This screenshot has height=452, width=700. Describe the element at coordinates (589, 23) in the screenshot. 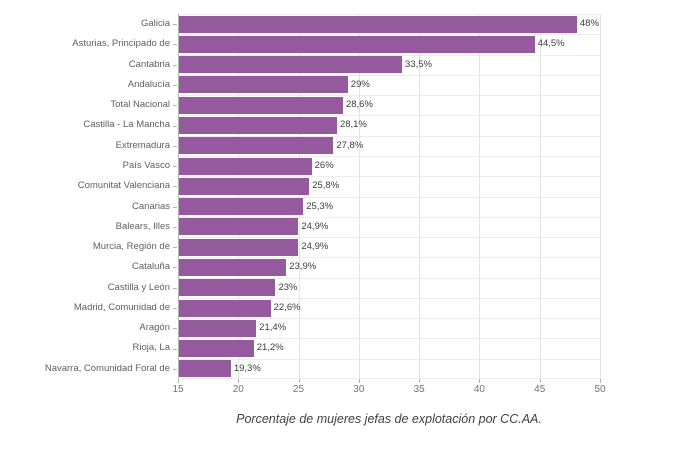

I see `value-label: 48%` at that location.